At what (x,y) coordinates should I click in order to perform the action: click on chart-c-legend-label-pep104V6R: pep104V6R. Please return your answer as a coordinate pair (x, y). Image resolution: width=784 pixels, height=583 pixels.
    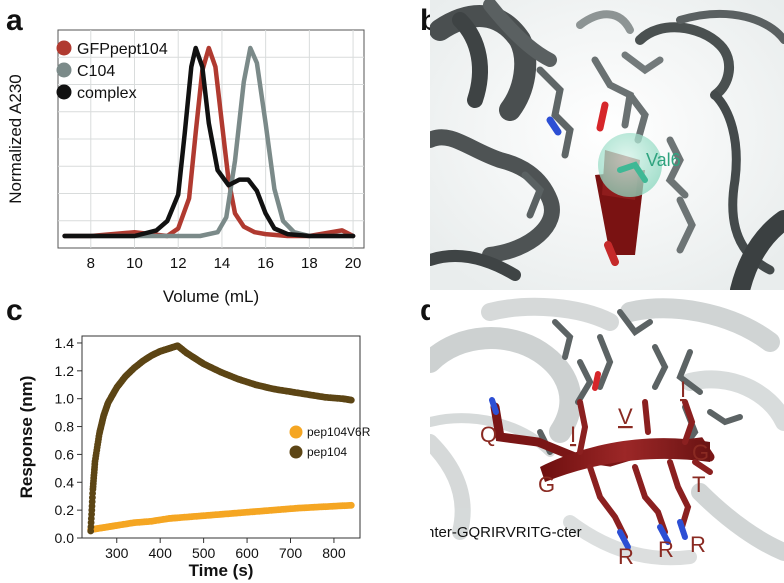
    Looking at the image, I should click on (339, 432).